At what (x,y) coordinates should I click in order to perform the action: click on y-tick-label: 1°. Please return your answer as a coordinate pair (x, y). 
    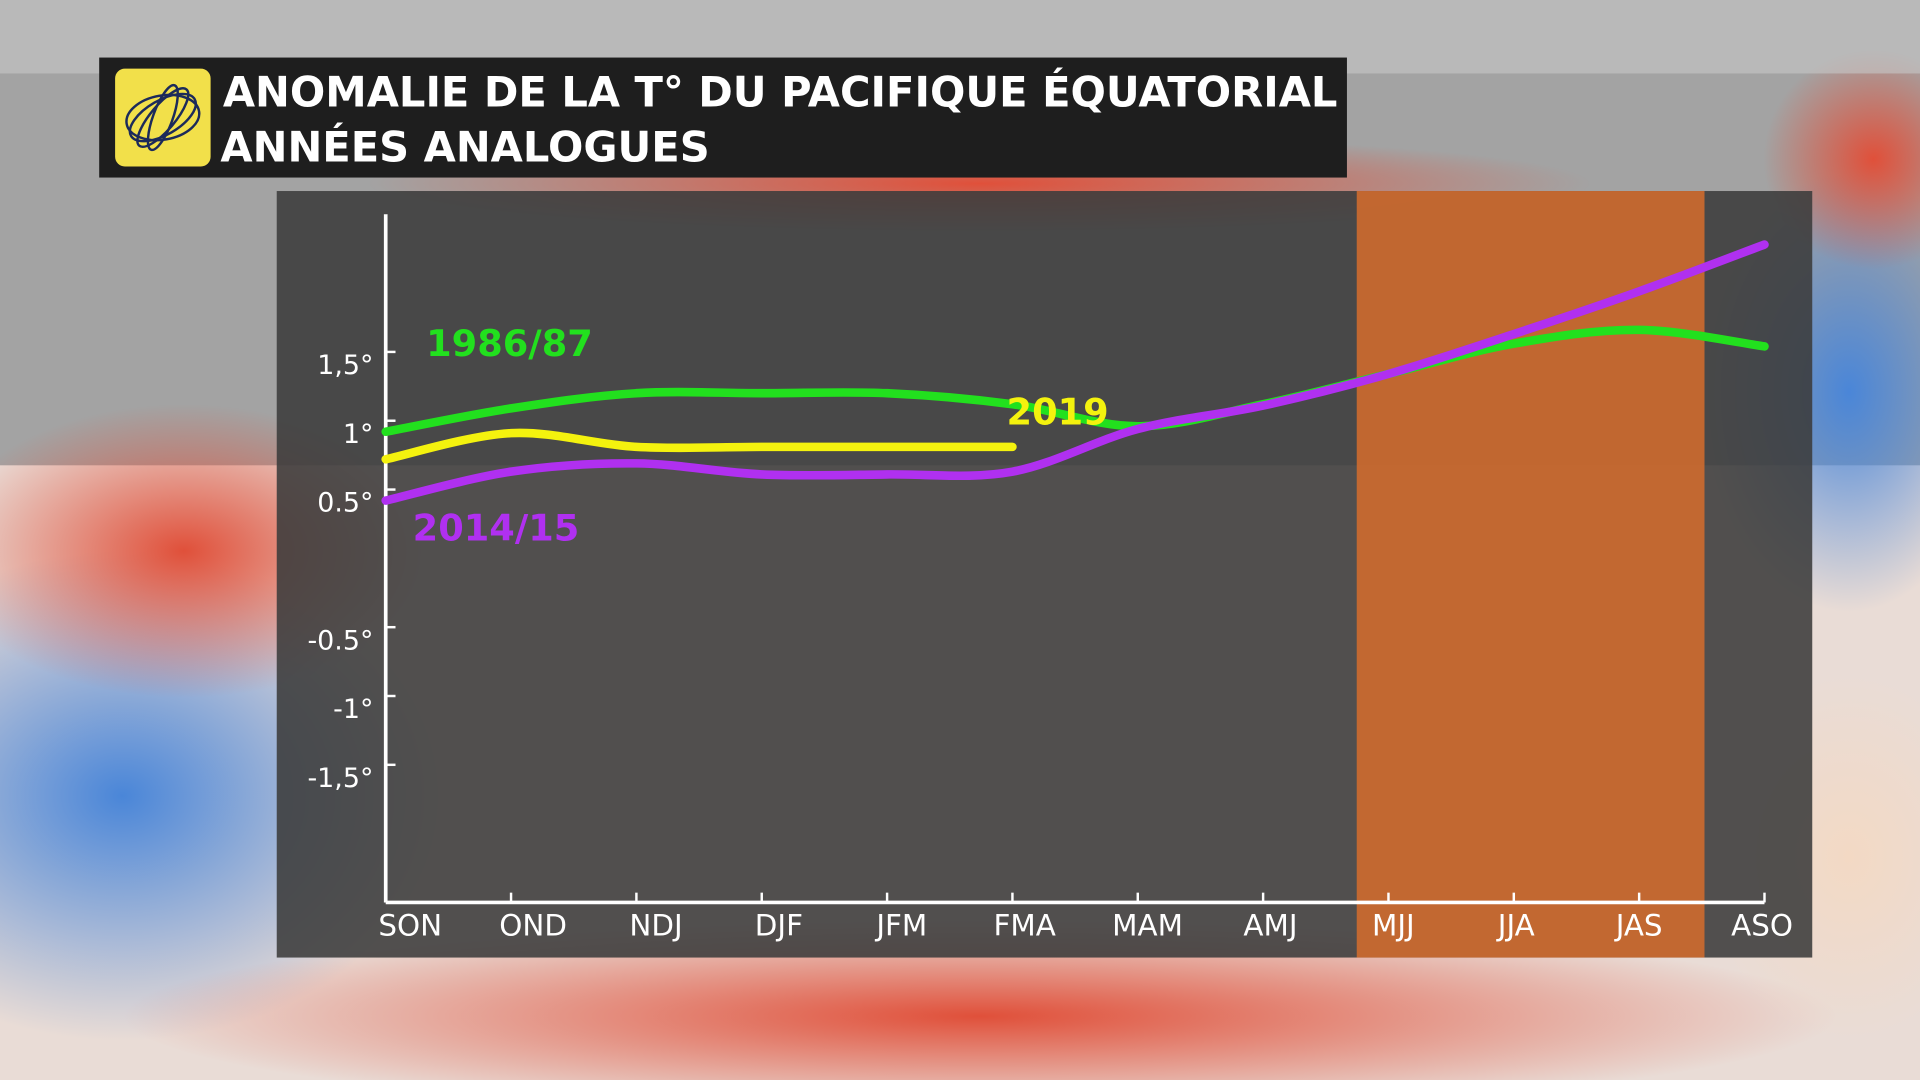
    Looking at the image, I should click on (358, 434).